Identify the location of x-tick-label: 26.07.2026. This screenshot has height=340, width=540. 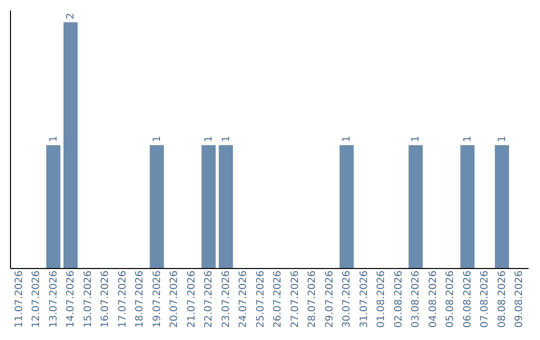
(278, 299).